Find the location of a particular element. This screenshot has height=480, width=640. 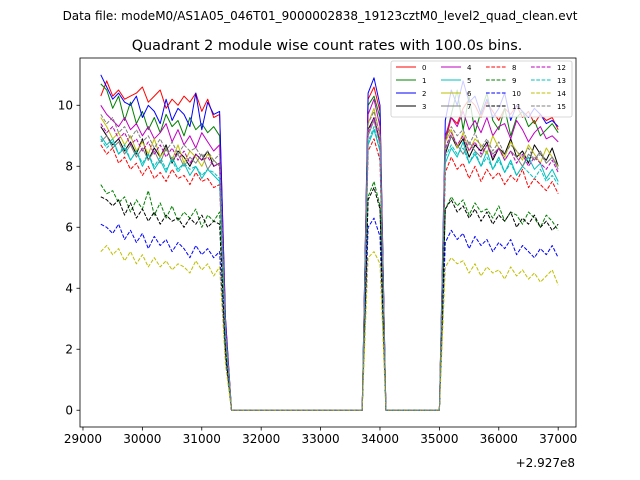

x-tick-label-33000: 33000 is located at coordinates (320, 439).